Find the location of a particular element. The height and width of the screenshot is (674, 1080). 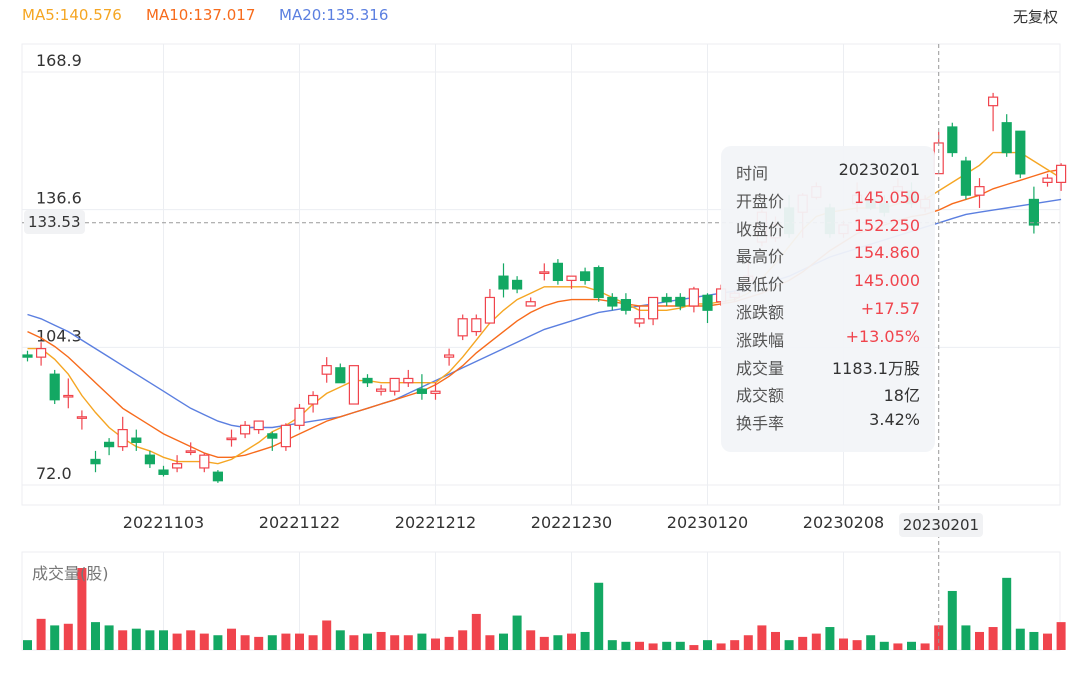

tooltip-label: 开盘价 is located at coordinates (760, 201).